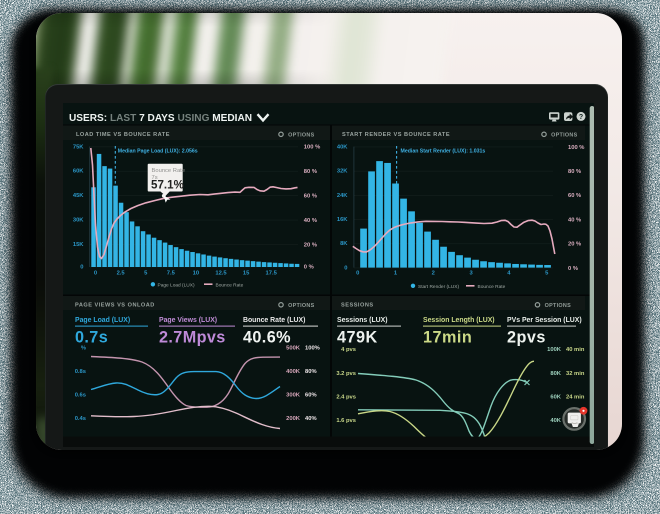 This screenshot has width=660, height=514. What do you see at coordinates (447, 337) in the screenshot?
I see `svg-text: 17min` at bounding box center [447, 337].